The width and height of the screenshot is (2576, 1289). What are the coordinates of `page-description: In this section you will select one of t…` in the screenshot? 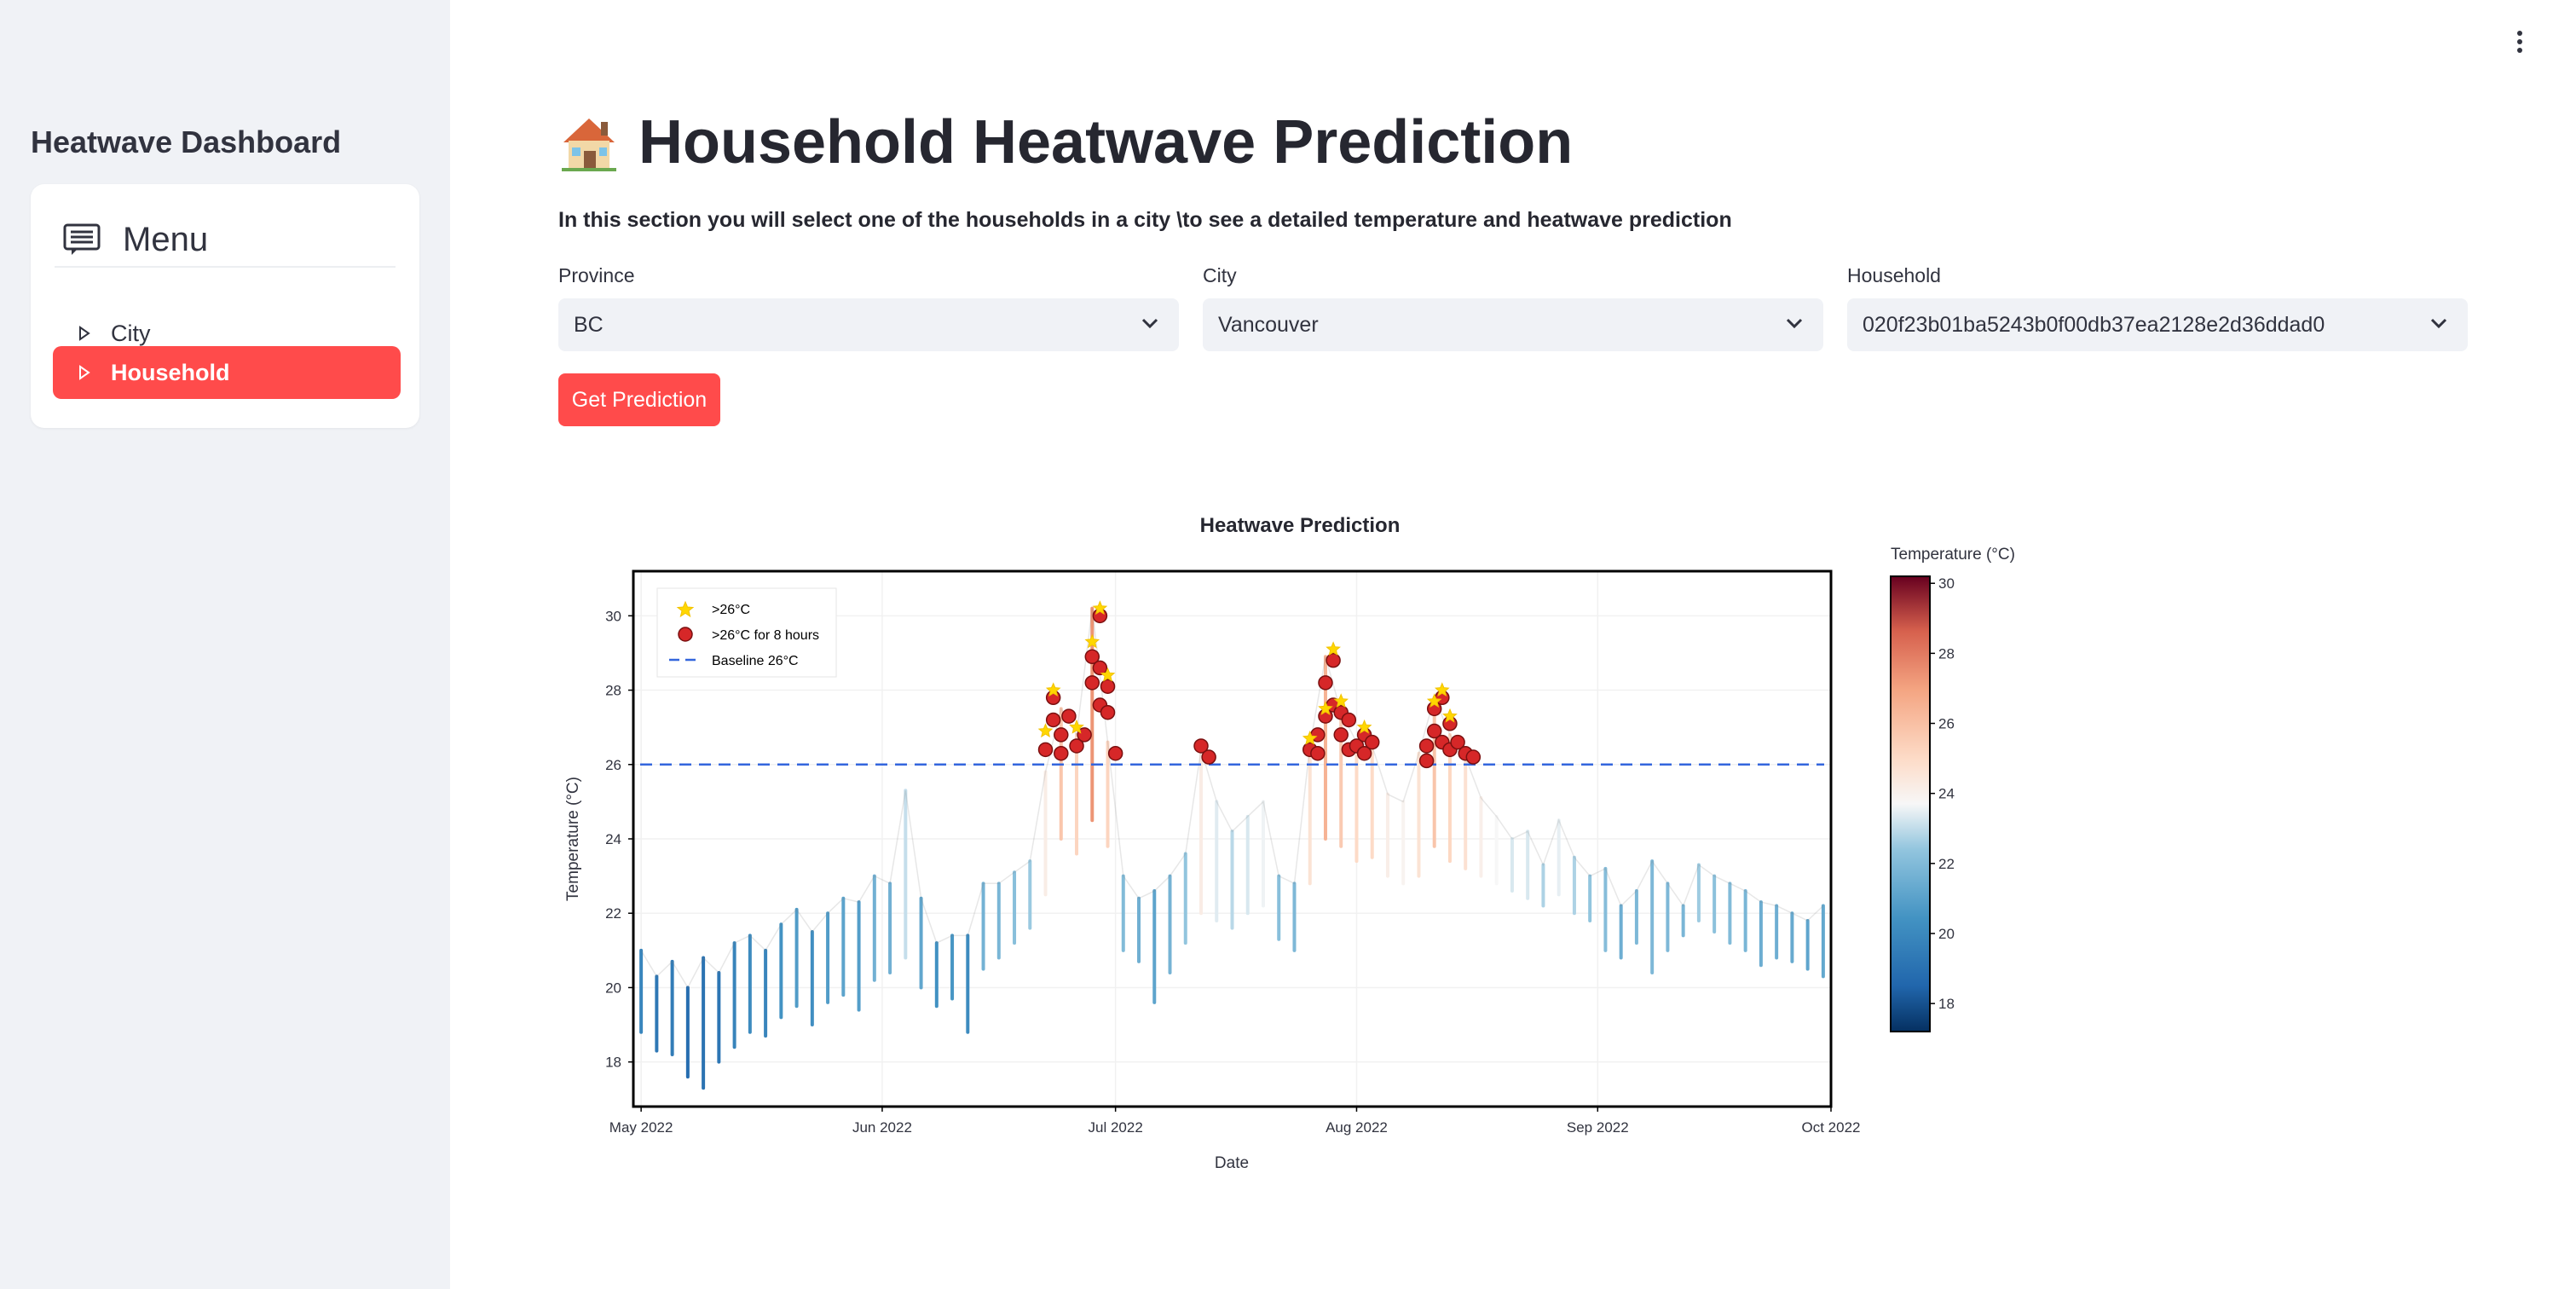 It's located at (1145, 220).